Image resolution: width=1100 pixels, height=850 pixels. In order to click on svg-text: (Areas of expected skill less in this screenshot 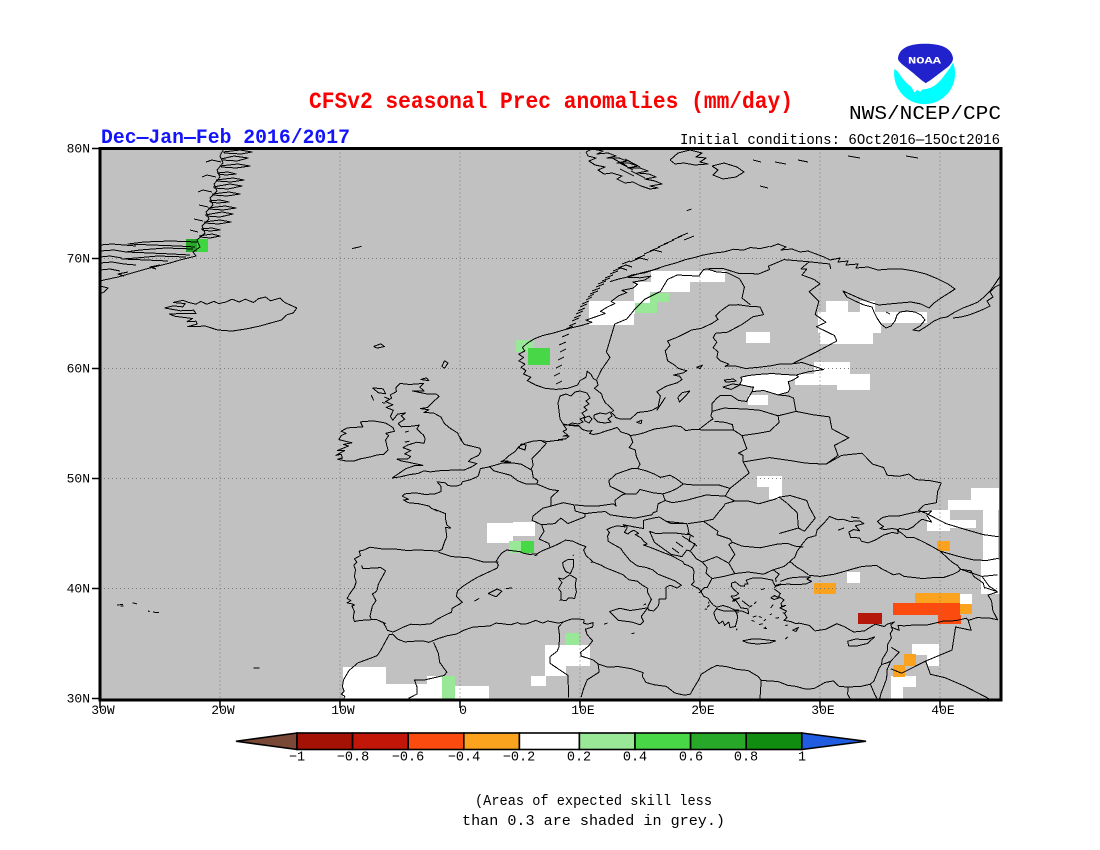, I will do `click(593, 801)`.